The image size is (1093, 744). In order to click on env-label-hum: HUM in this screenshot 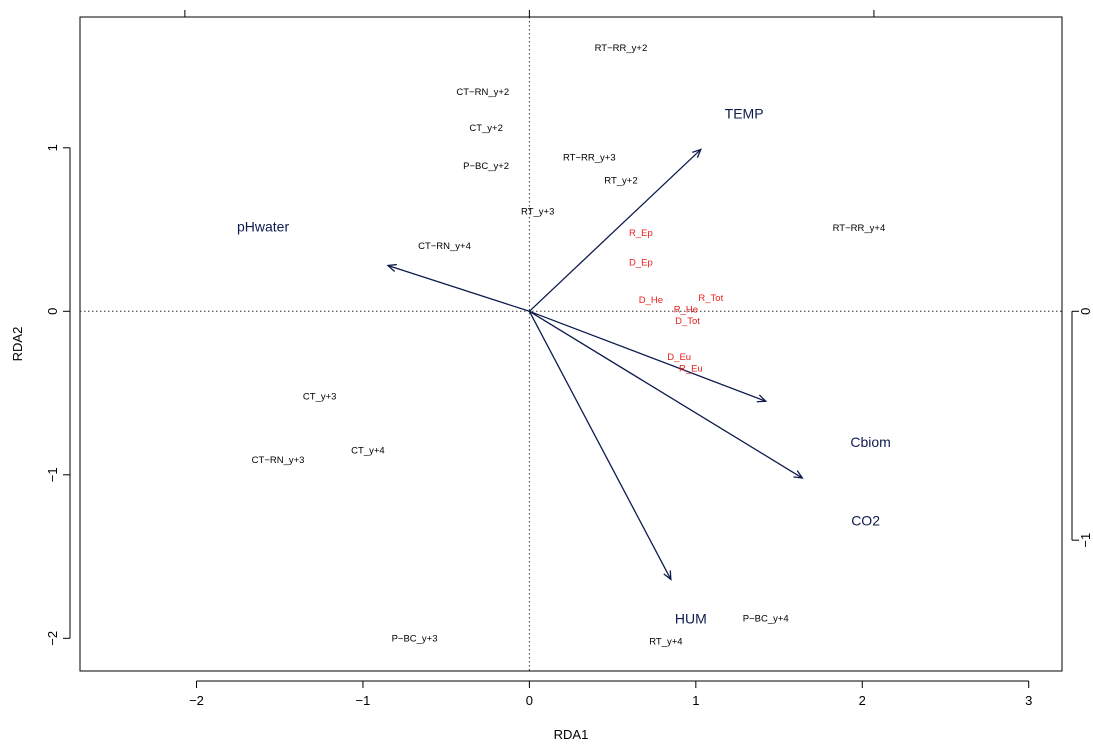, I will do `click(691, 619)`.